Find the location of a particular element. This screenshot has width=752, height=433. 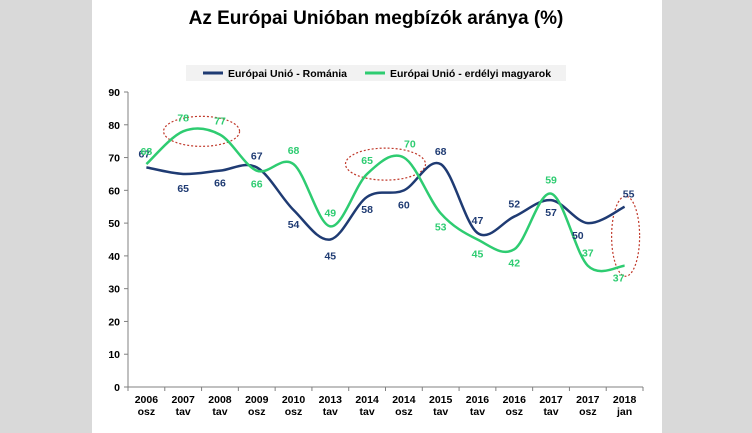

y-axis: 0 10 20 30 40 50 60 70 80 90 is located at coordinates (118, 240).